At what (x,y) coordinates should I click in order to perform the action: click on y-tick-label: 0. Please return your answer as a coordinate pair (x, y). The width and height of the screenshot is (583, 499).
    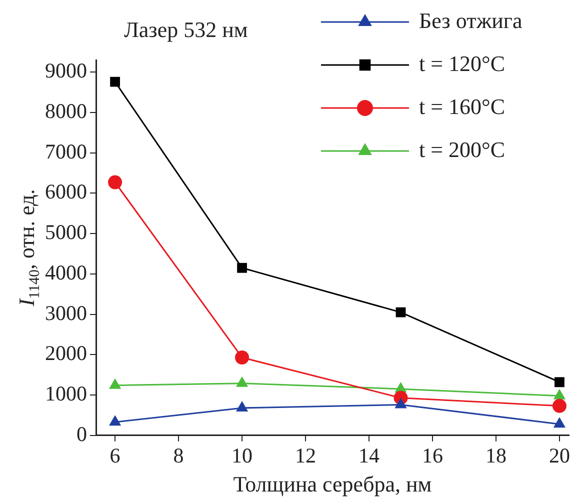
    Looking at the image, I should click on (81, 434).